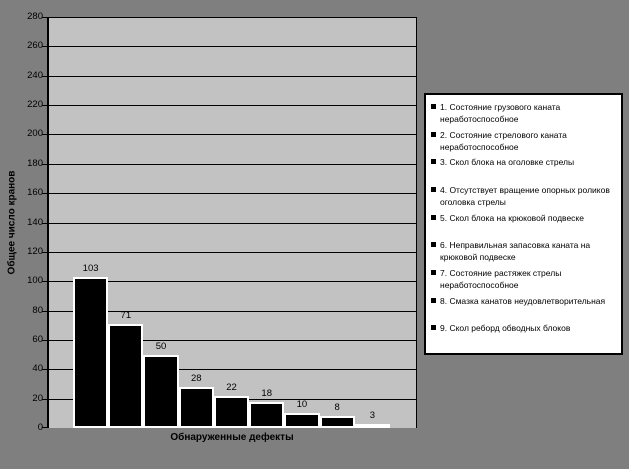  What do you see at coordinates (512, 217) in the screenshot?
I see `legend-label: 5. Скол блока на крюковой подвеске` at bounding box center [512, 217].